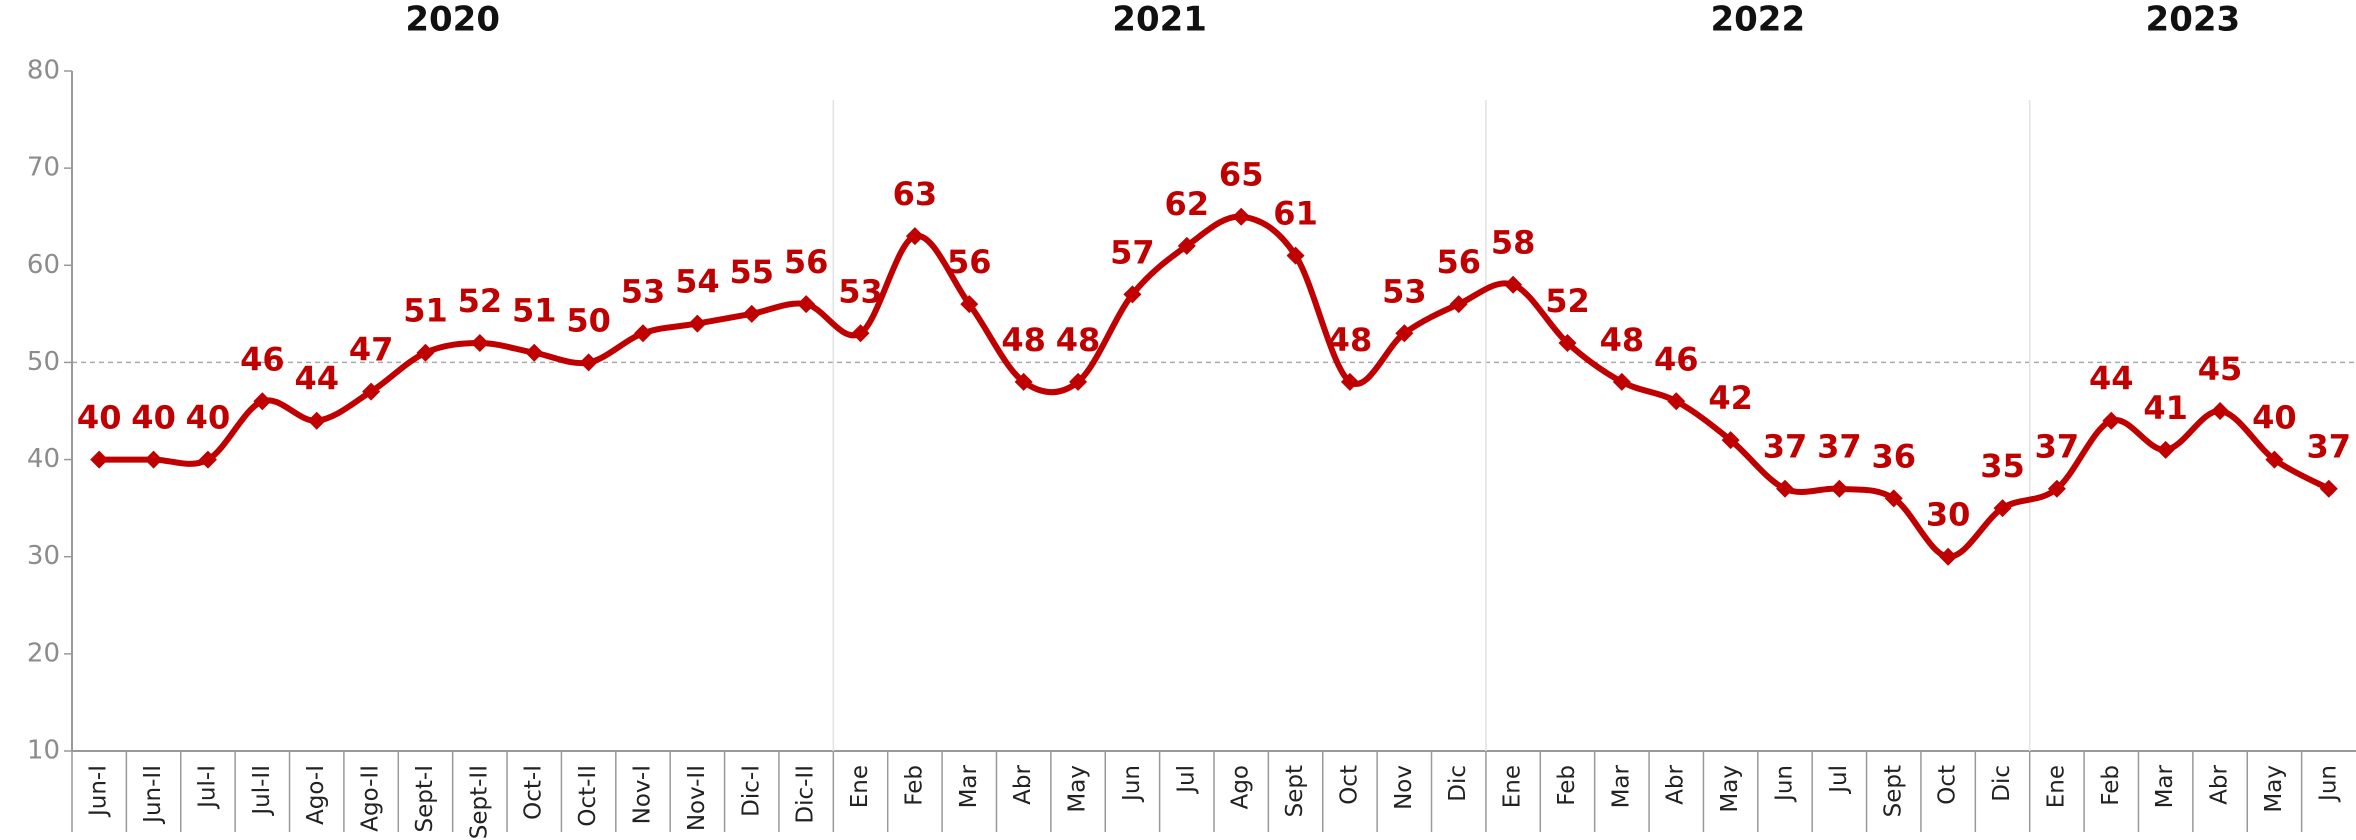 The height and width of the screenshot is (840, 2356). What do you see at coordinates (371, 798) in the screenshot?
I see `x-tick-label: Ago-II` at bounding box center [371, 798].